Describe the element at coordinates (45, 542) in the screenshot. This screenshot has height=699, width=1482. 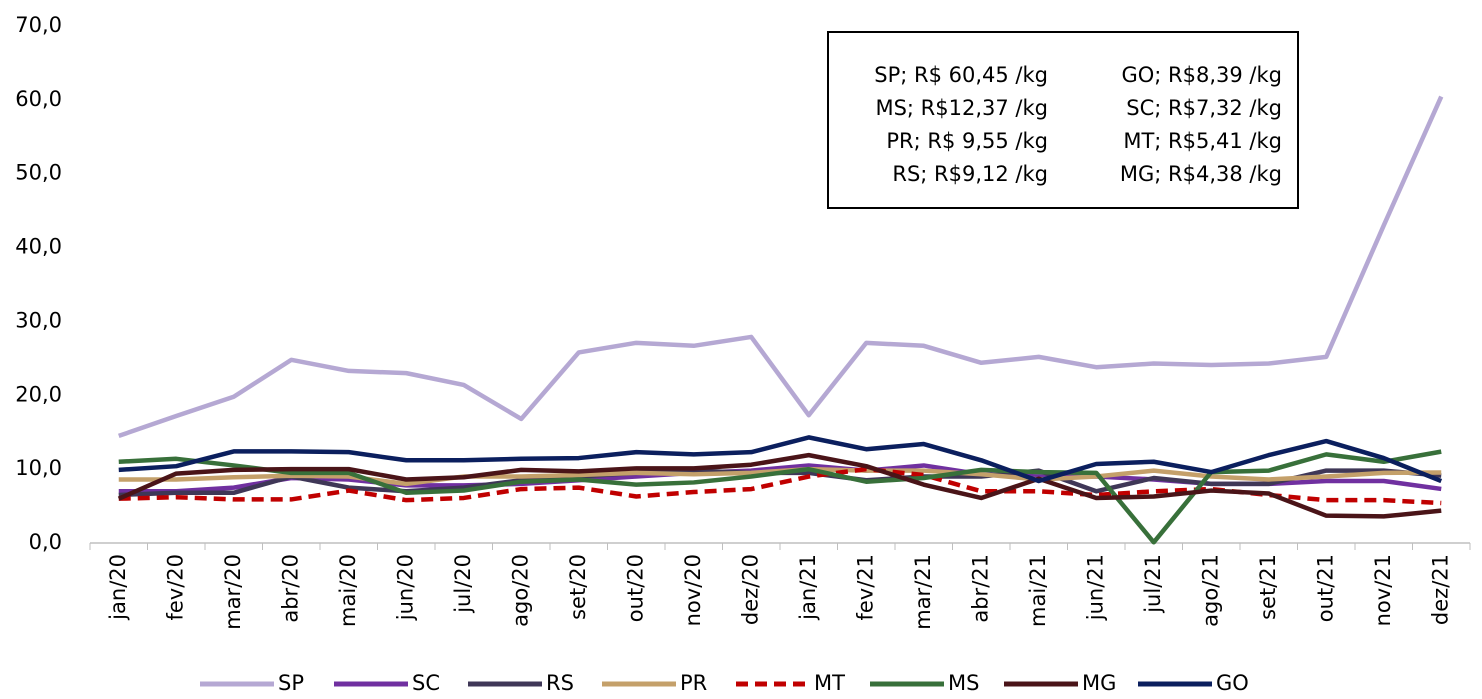
I see `y-tick-label: 0,0` at that location.